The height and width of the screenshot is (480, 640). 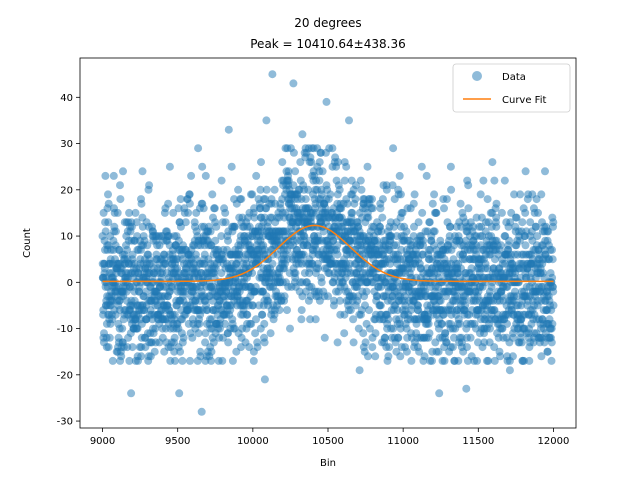 What do you see at coordinates (66, 98) in the screenshot?
I see `y-tick-label: 40` at bounding box center [66, 98].